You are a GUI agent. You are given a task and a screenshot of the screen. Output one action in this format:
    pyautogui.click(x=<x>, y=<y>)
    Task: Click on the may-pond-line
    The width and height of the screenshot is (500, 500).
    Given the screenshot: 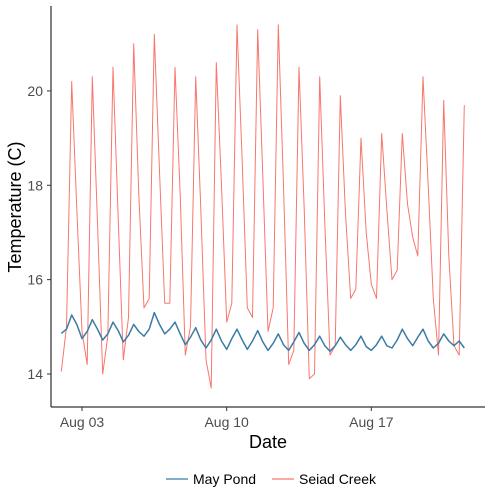 What is the action you would take?
    pyautogui.click(x=262, y=332)
    